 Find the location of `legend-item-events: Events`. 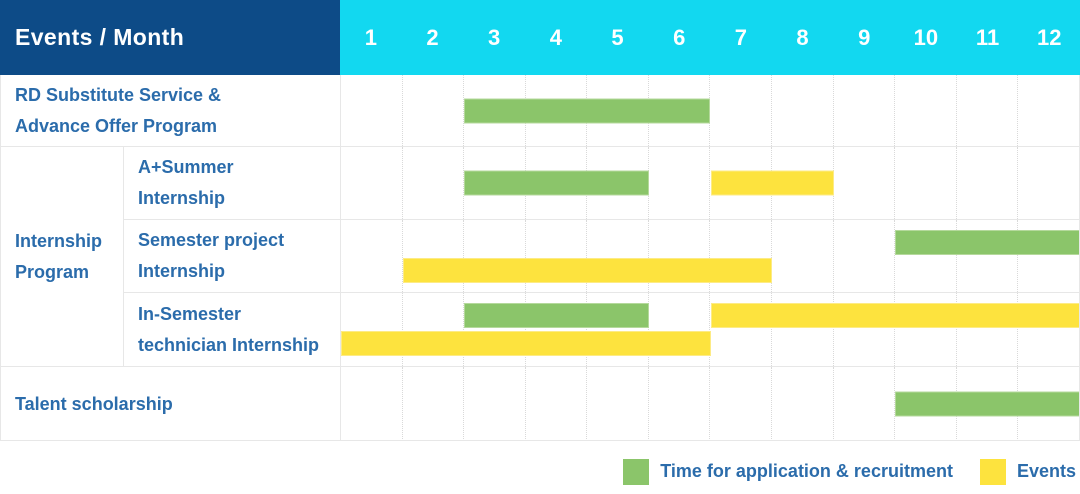

legend-item-events: Events is located at coordinates (1027, 471).